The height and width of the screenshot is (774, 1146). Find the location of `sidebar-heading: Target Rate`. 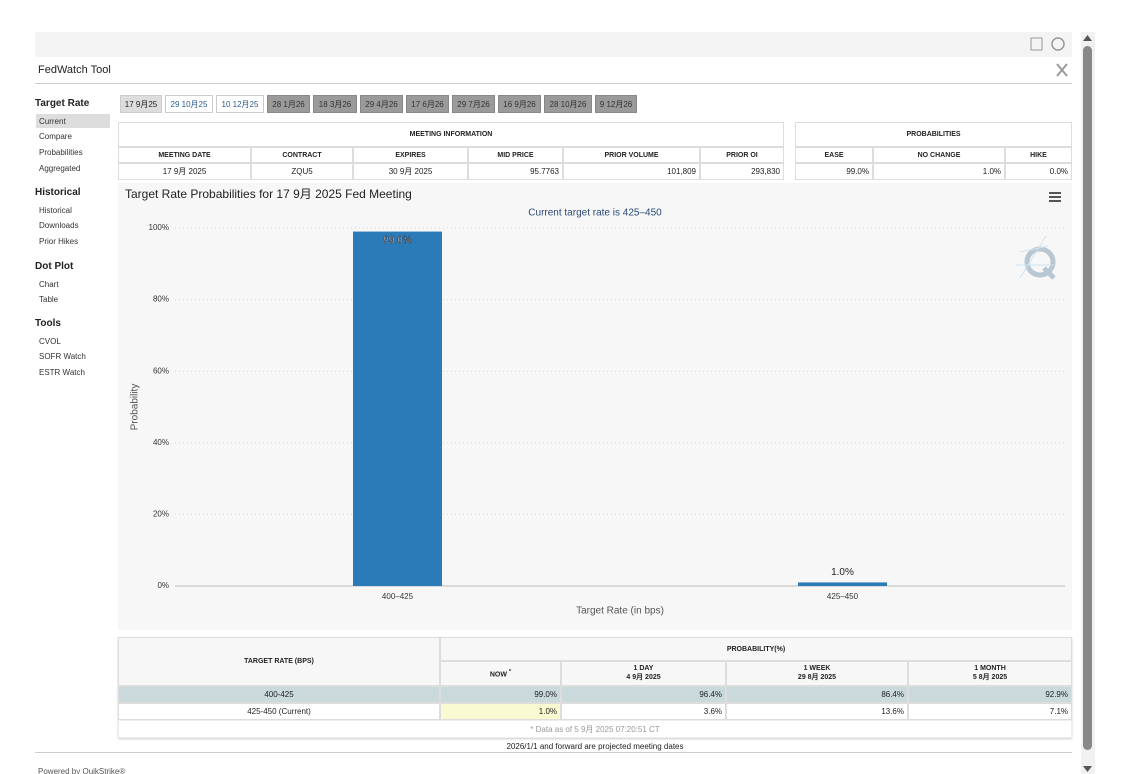

sidebar-heading: Target Rate is located at coordinates (62, 103).